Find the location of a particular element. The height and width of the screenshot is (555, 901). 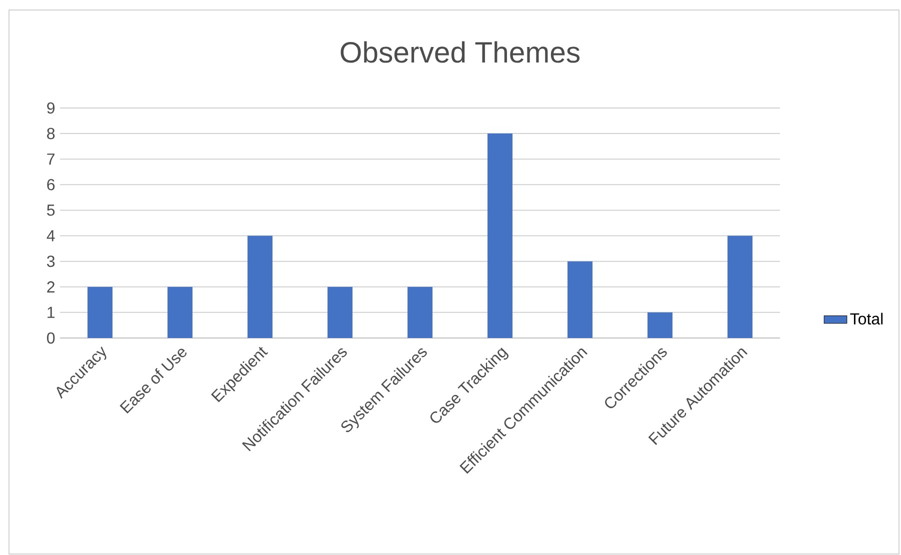

y-tick-label: 0 is located at coordinates (51, 338).